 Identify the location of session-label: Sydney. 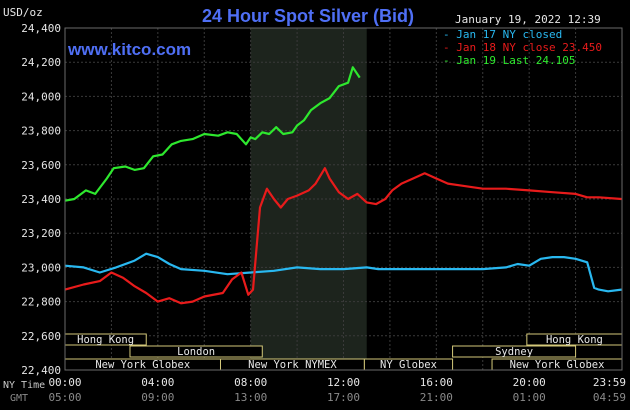
(514, 352).